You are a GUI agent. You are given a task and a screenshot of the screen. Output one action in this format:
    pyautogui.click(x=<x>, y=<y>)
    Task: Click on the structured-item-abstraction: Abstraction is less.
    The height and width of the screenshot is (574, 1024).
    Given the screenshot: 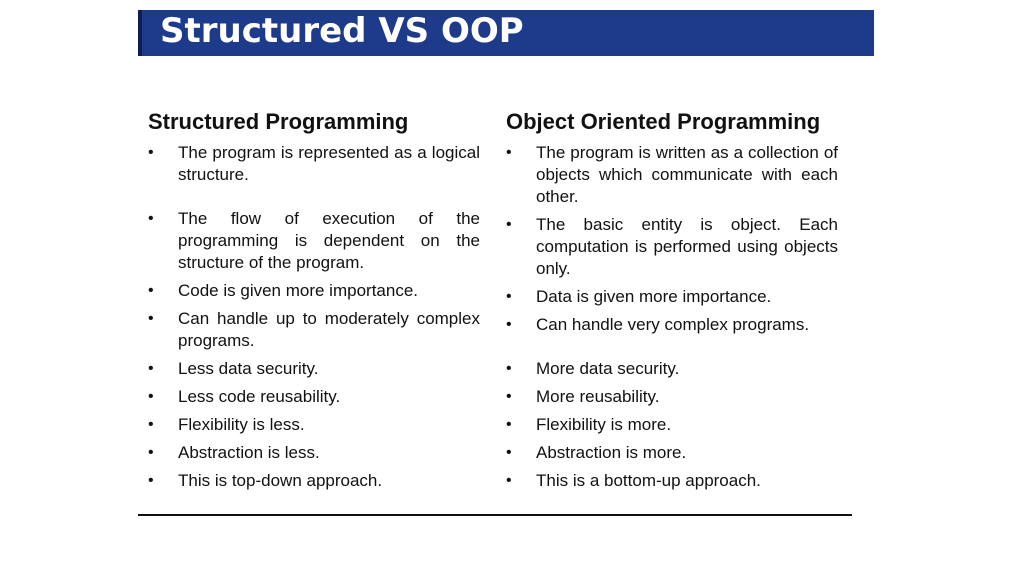 What is the action you would take?
    pyautogui.click(x=314, y=453)
    